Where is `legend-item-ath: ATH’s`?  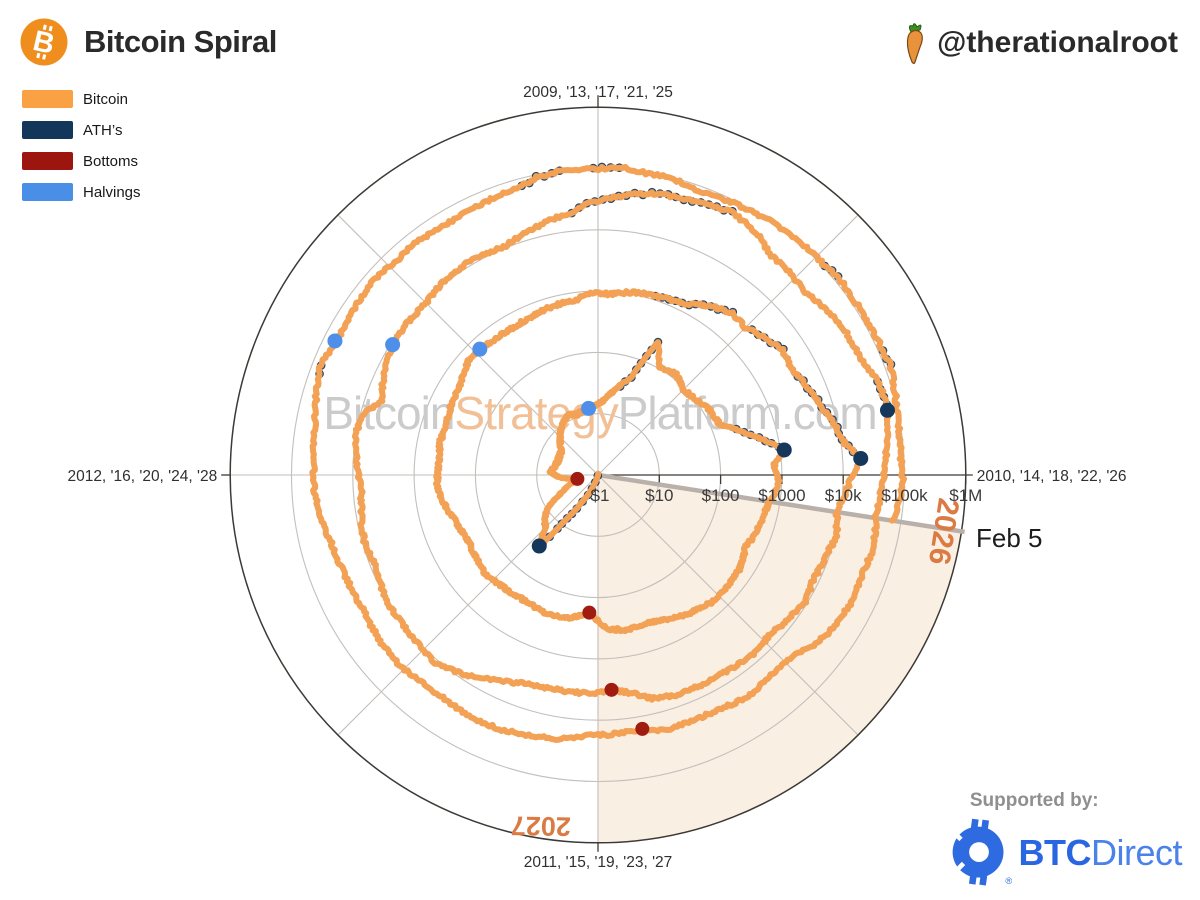
legend-item-ath: ATH’s is located at coordinates (81, 130).